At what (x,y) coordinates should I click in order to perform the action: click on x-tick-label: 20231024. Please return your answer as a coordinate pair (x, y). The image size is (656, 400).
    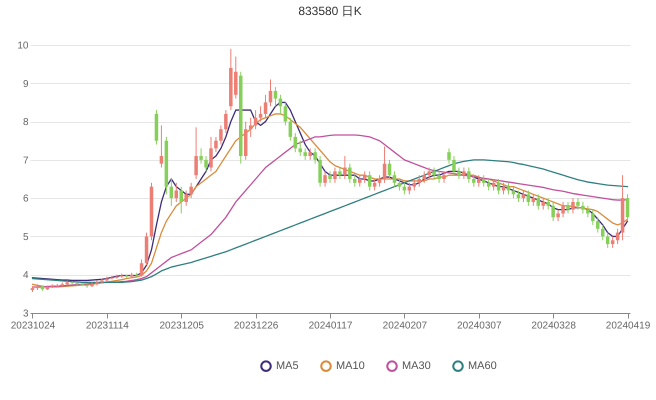
    Looking at the image, I should click on (33, 326).